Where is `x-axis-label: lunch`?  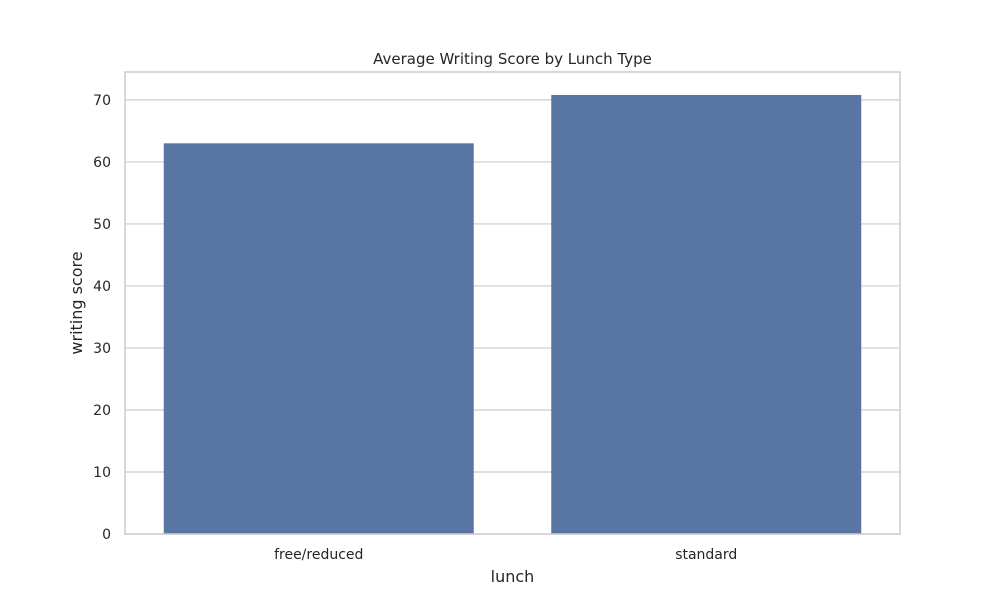 x-axis-label: lunch is located at coordinates (513, 576).